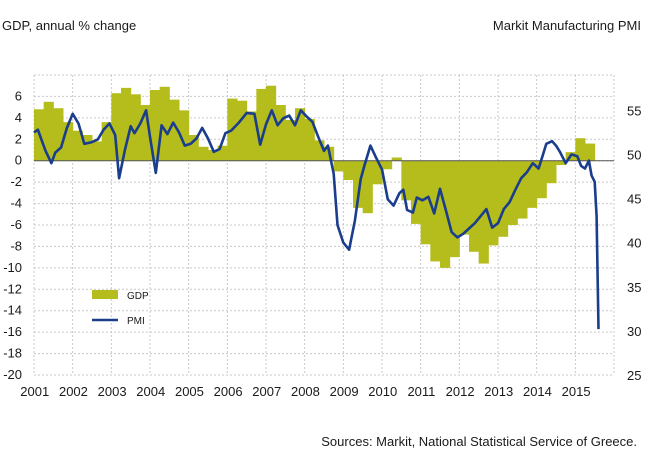  I want to click on right-tick-label: 40, so click(634, 243).